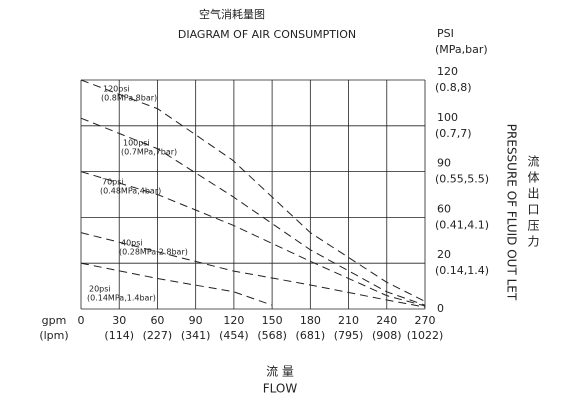  Describe the element at coordinates (462, 270) in the screenshot. I see `y-tick-sublabel: (0.14,1.4)` at that location.